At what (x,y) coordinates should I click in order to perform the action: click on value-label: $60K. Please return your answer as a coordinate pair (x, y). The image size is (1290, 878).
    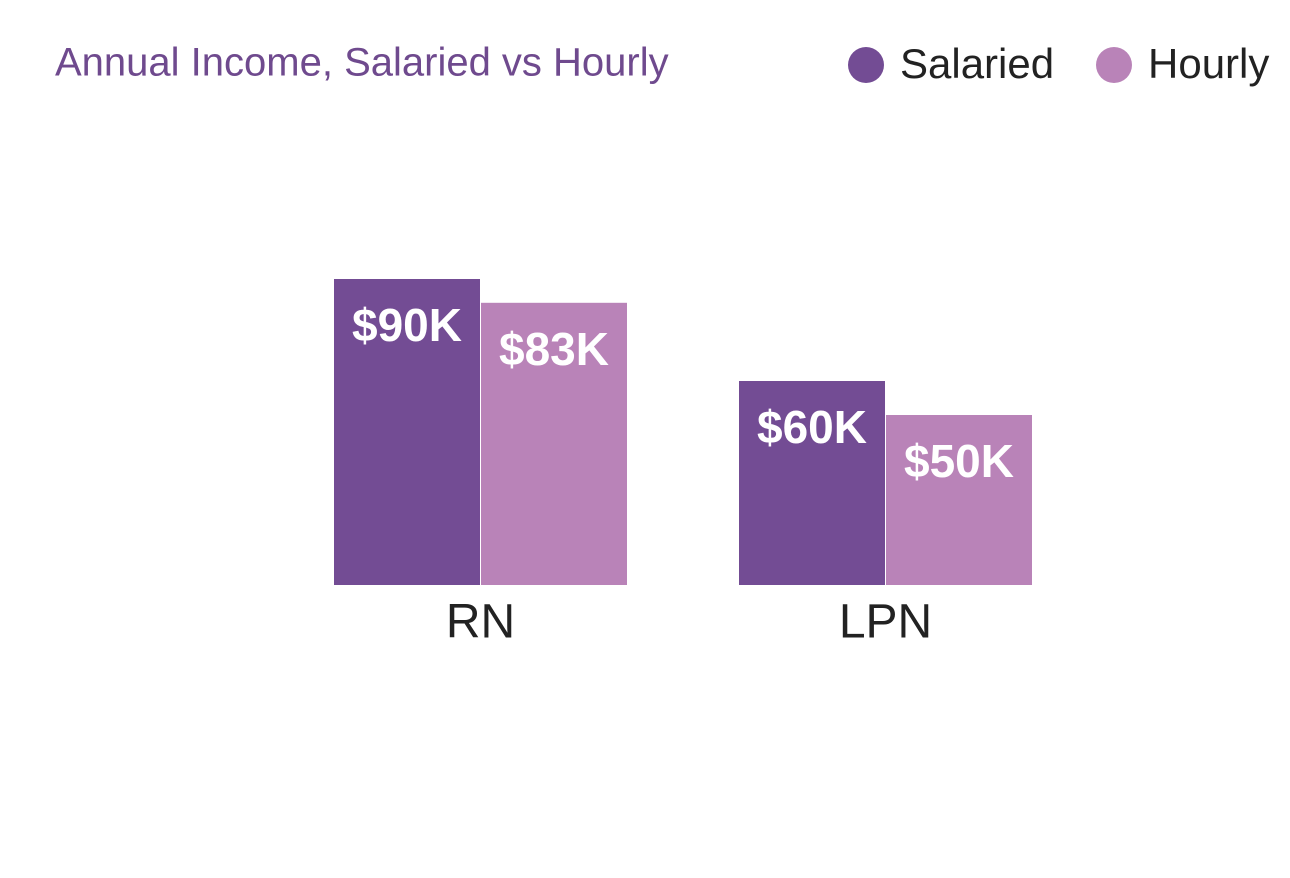
    Looking at the image, I should click on (812, 427).